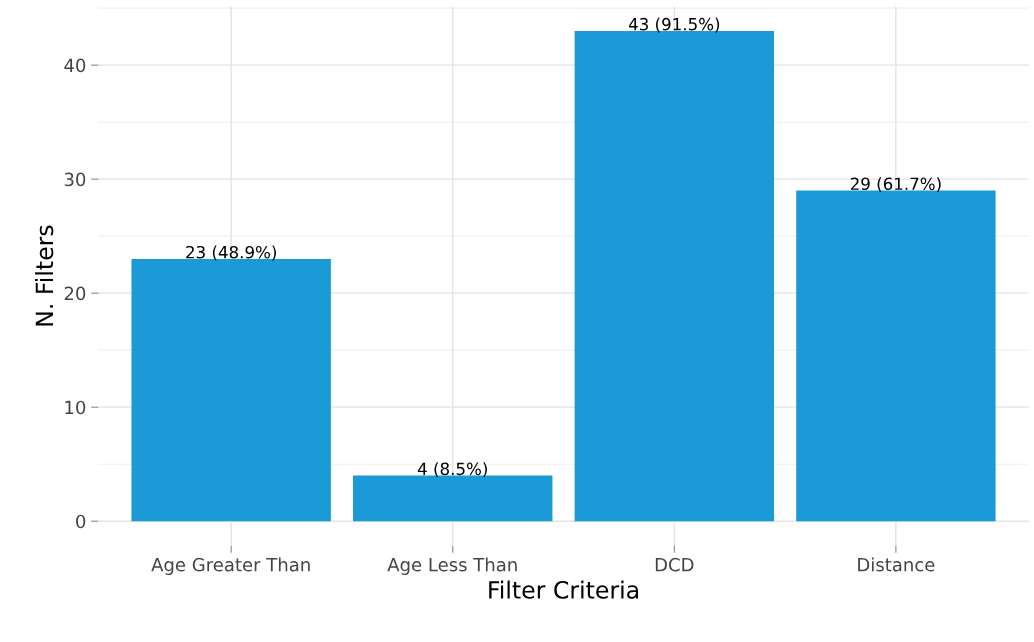  What do you see at coordinates (895, 185) in the screenshot?
I see `data-label: 29 (61.7%)` at bounding box center [895, 185].